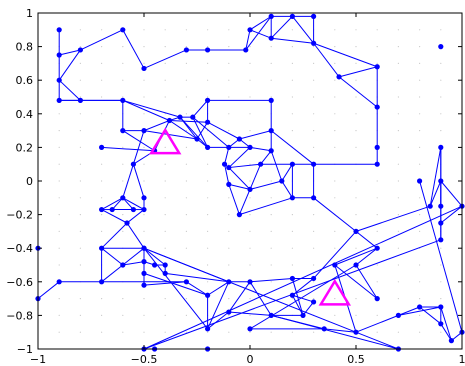 This screenshot has width=465, height=366. Describe the element at coordinates (250, 359) in the screenshot. I see `x-tick-label: 0` at that location.